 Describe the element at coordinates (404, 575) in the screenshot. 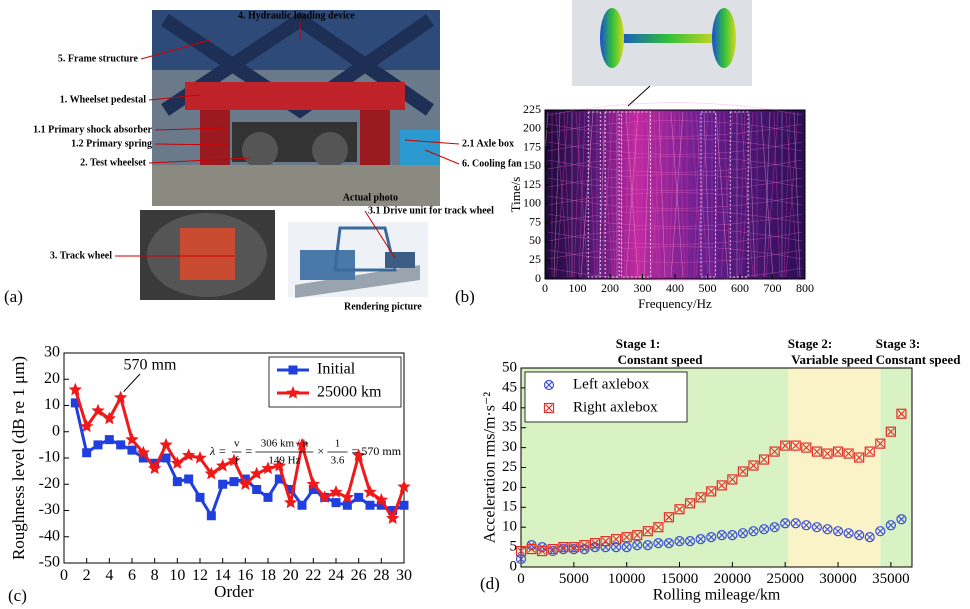

I see `x-tick-label: 30` at that location.